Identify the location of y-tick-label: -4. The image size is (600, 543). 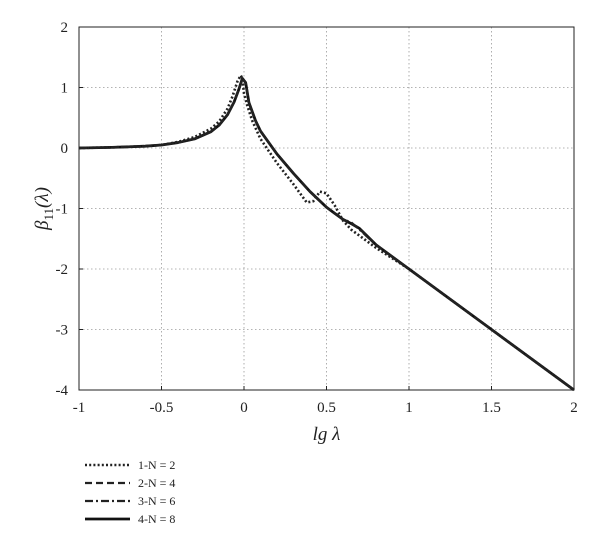
(62, 391).